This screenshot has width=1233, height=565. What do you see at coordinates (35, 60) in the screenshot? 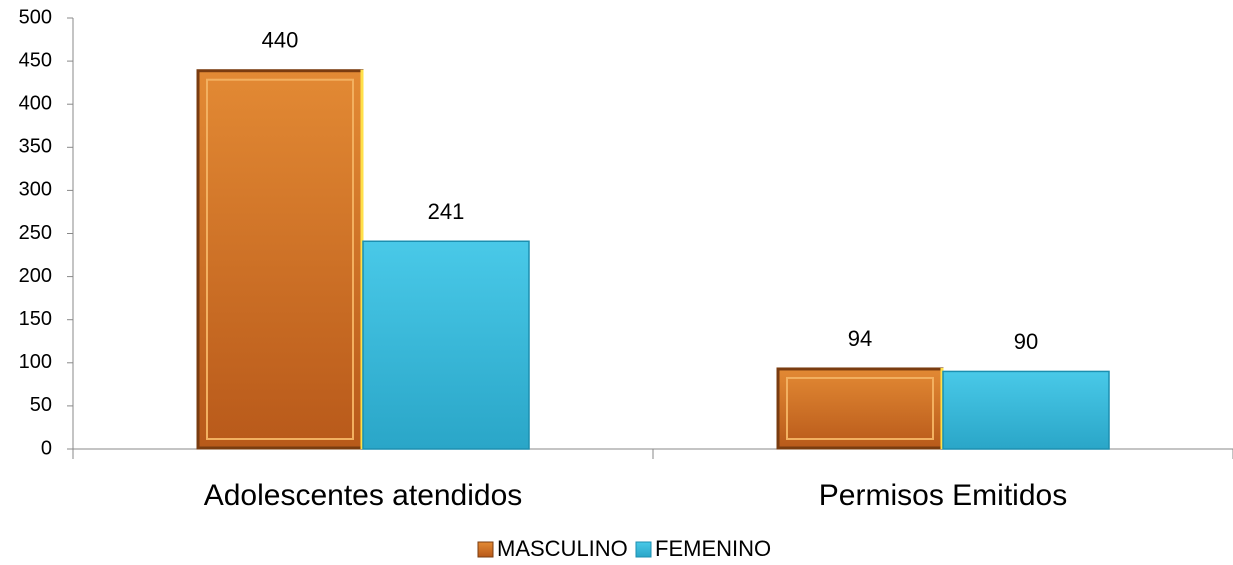
I see `y-tick-label: 450` at bounding box center [35, 60].